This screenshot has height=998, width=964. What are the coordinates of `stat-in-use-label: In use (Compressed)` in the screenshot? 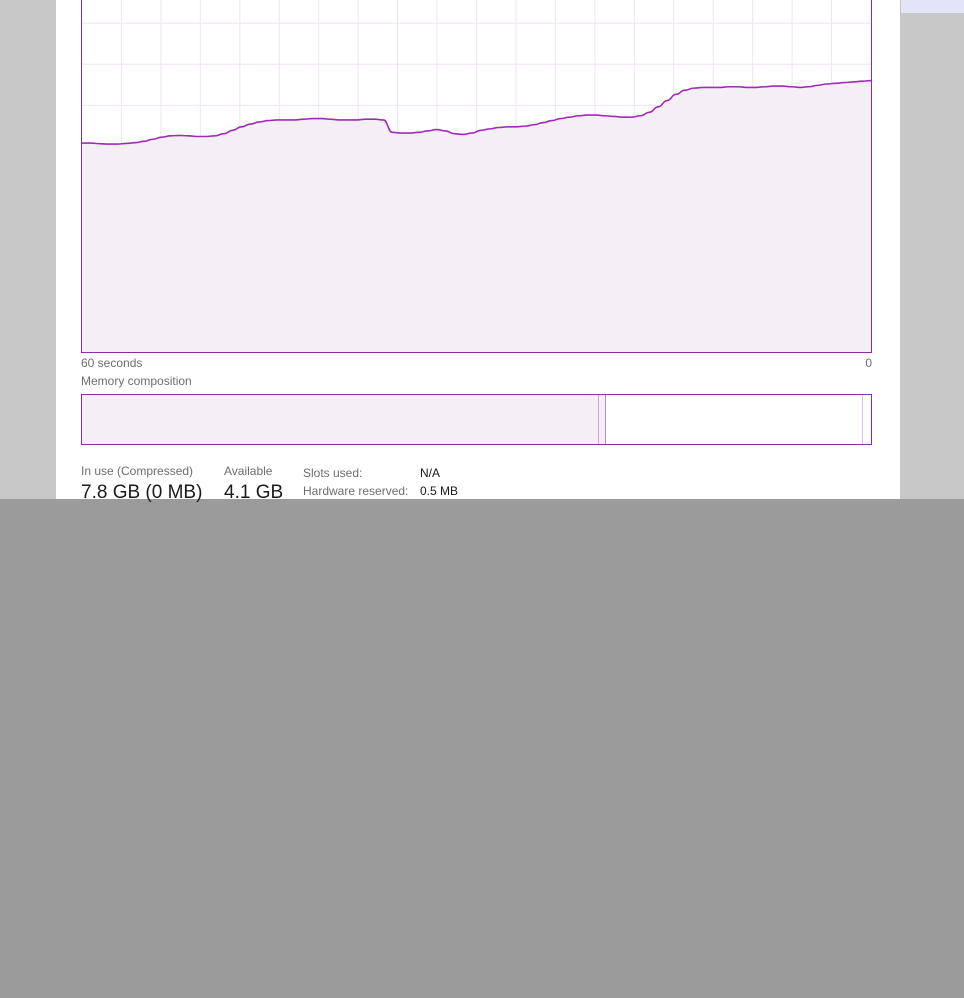 It's located at (137, 471).